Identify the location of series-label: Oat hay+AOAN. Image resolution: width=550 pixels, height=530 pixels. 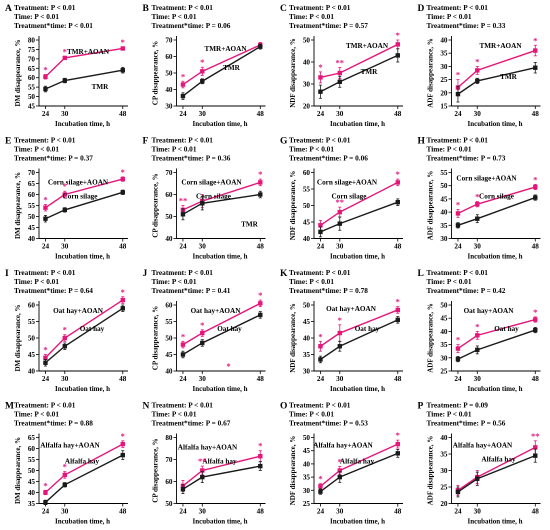
(489, 311).